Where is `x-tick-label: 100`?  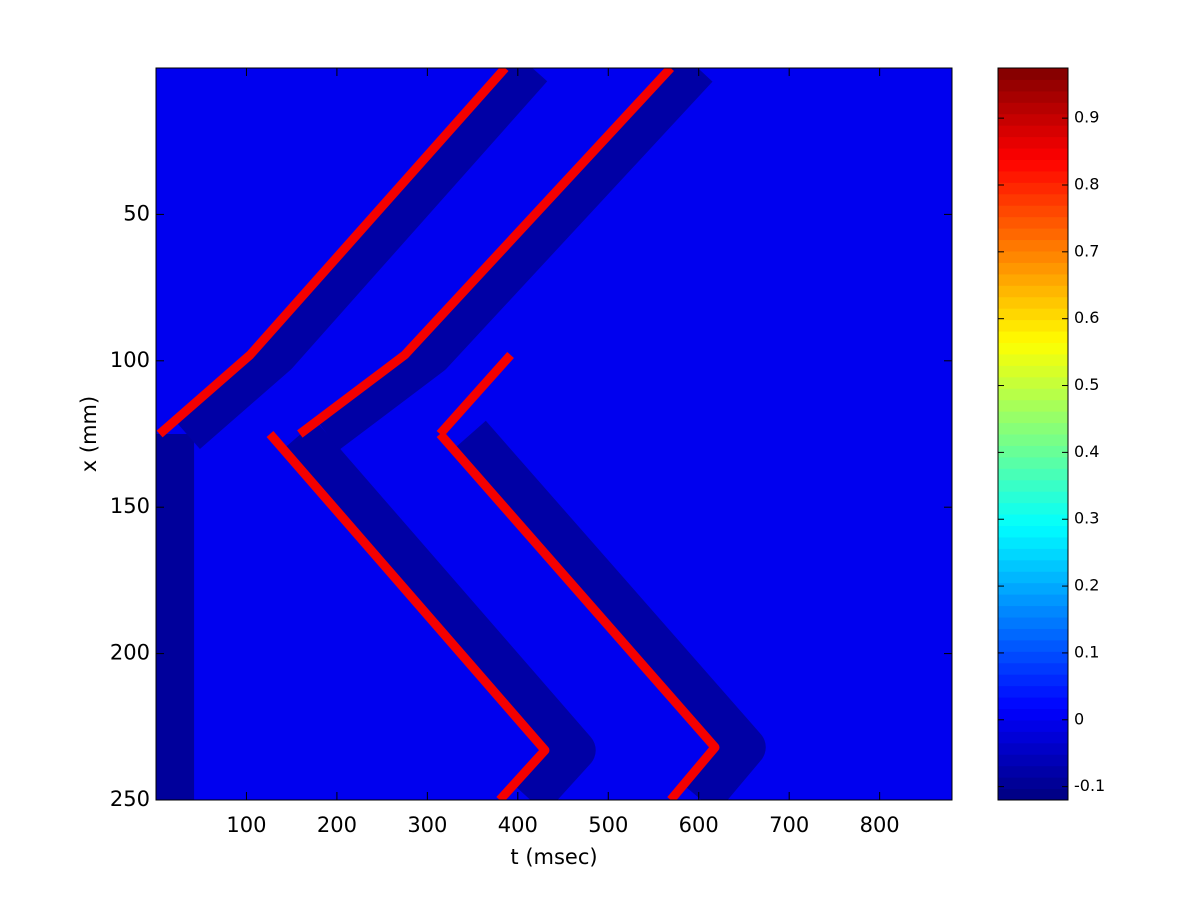
x-tick-label: 100 is located at coordinates (246, 825).